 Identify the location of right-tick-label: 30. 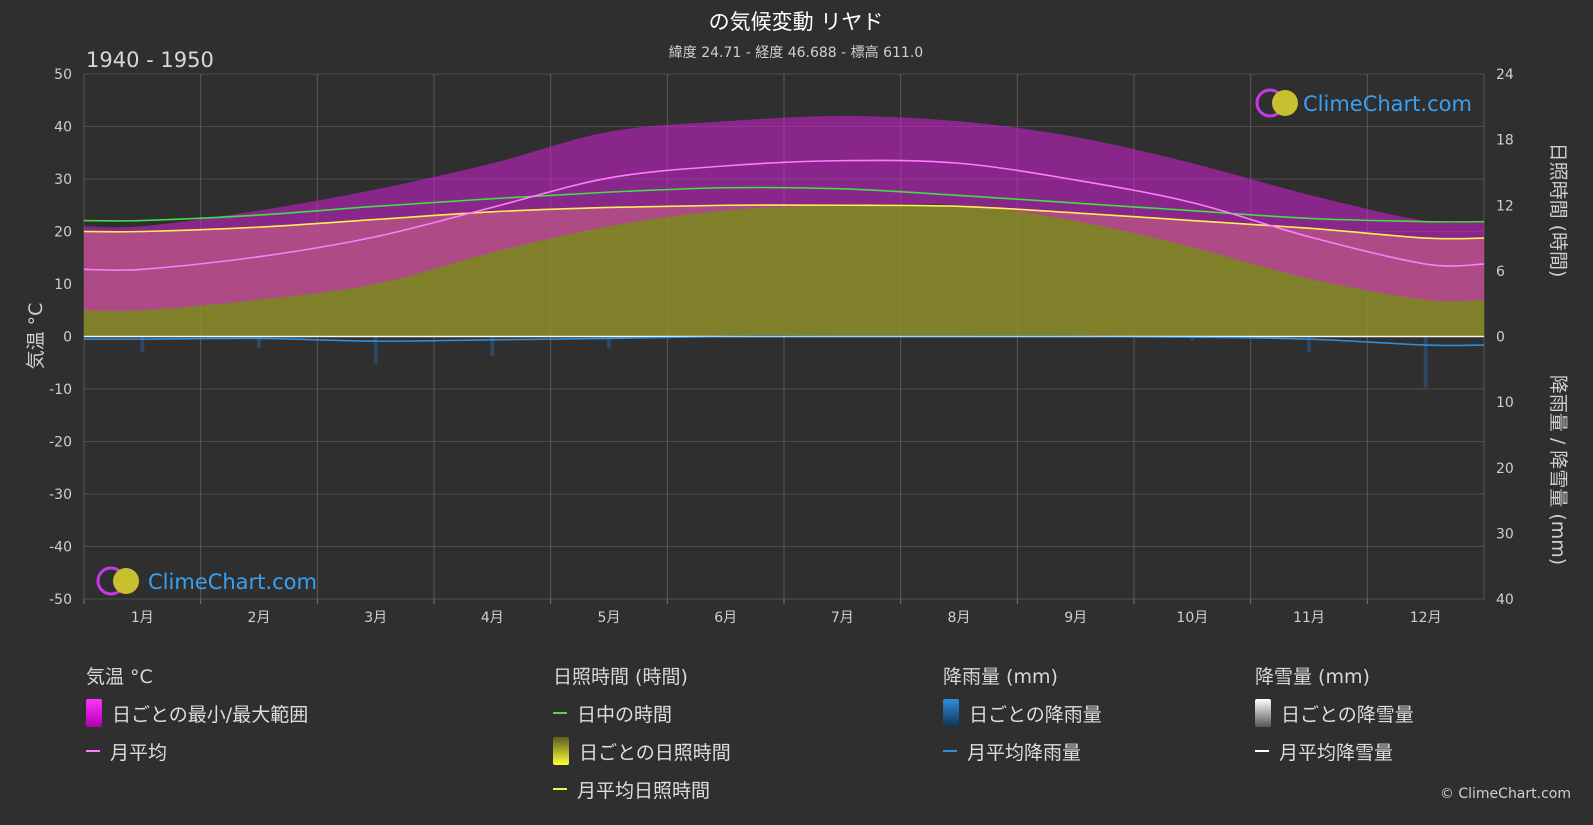
(1505, 534).